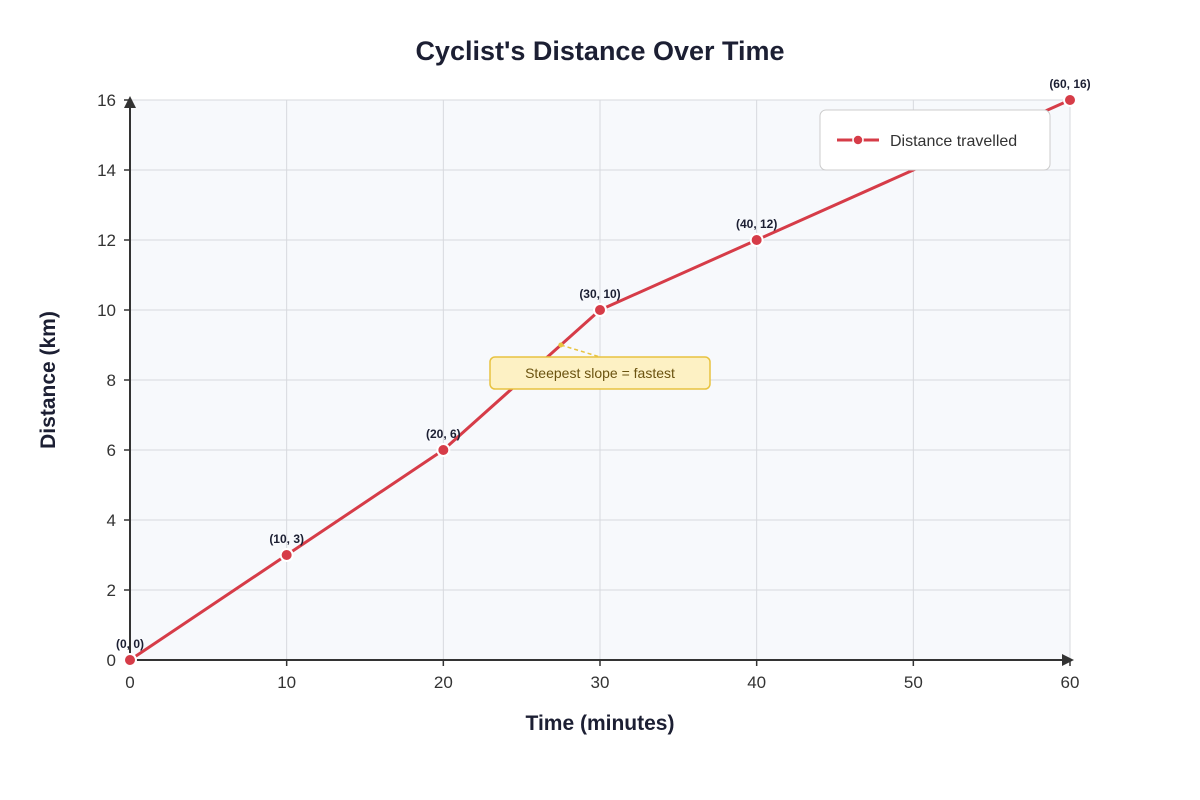 The height and width of the screenshot is (800, 1200). Describe the element at coordinates (111, 380) in the screenshot. I see `y-tick-label: 8` at that location.